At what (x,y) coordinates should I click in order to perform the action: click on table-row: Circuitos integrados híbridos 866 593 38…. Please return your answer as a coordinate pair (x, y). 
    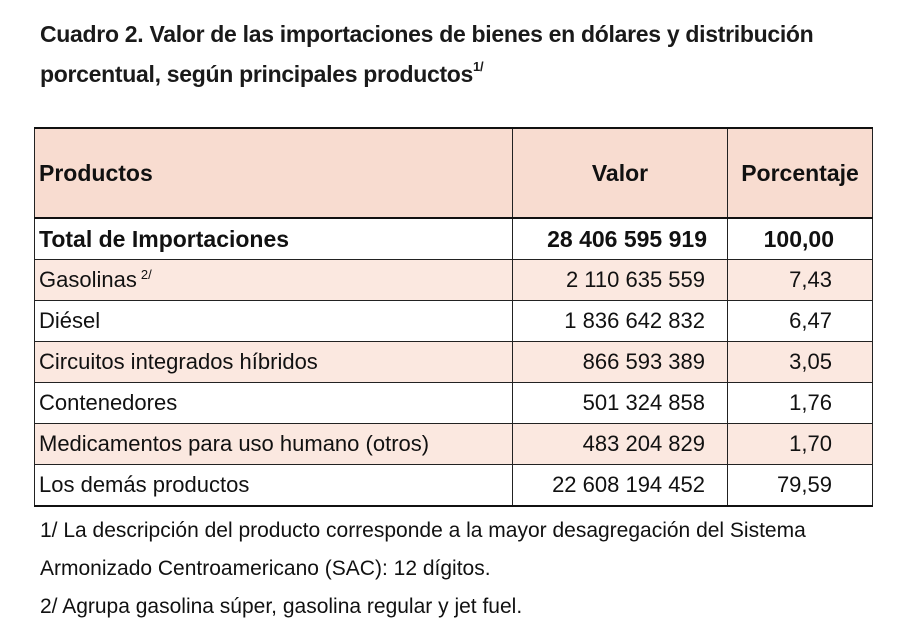
    Looking at the image, I should click on (453, 362).